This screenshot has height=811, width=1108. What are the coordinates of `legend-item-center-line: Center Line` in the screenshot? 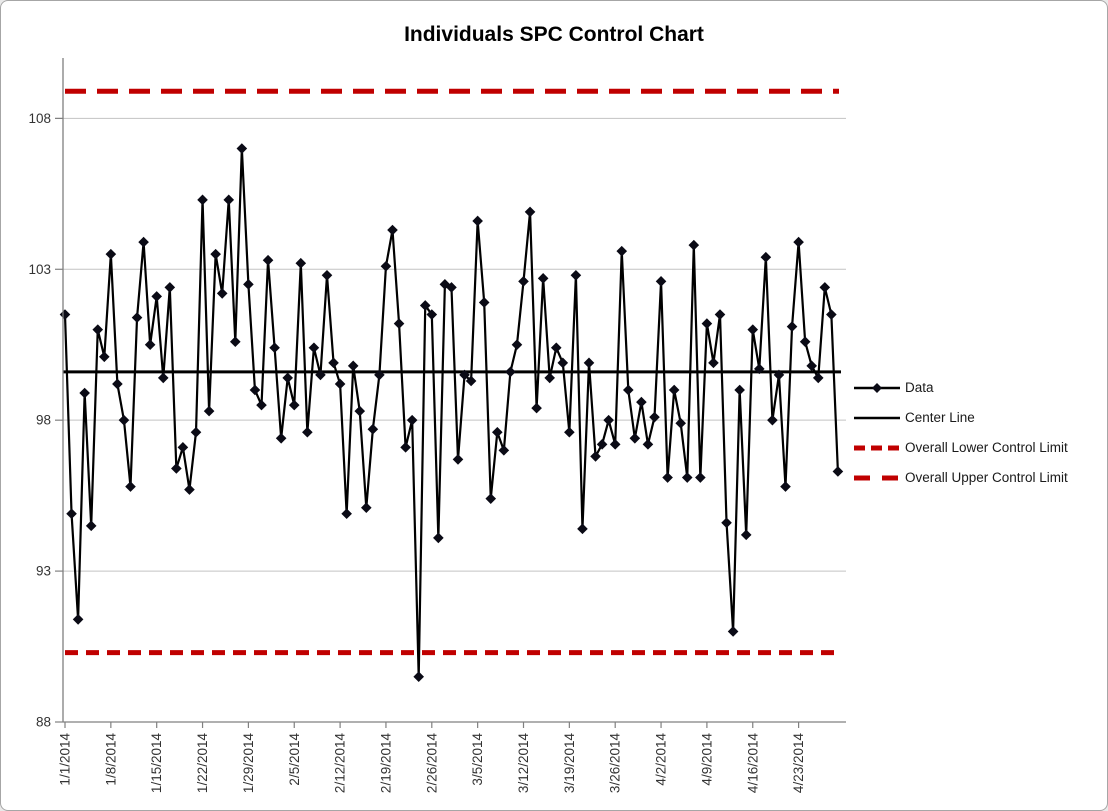 It's located at (960, 417).